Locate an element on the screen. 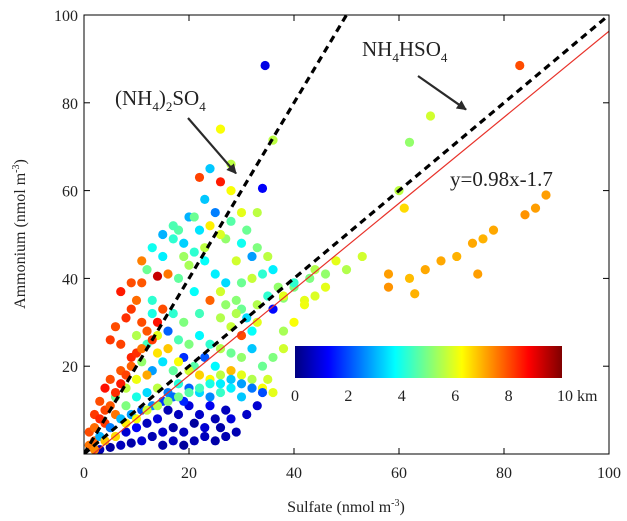 The height and width of the screenshot is (521, 627). y-axis-label: Ammonium (nmol m-3) is located at coordinates (20, 234).